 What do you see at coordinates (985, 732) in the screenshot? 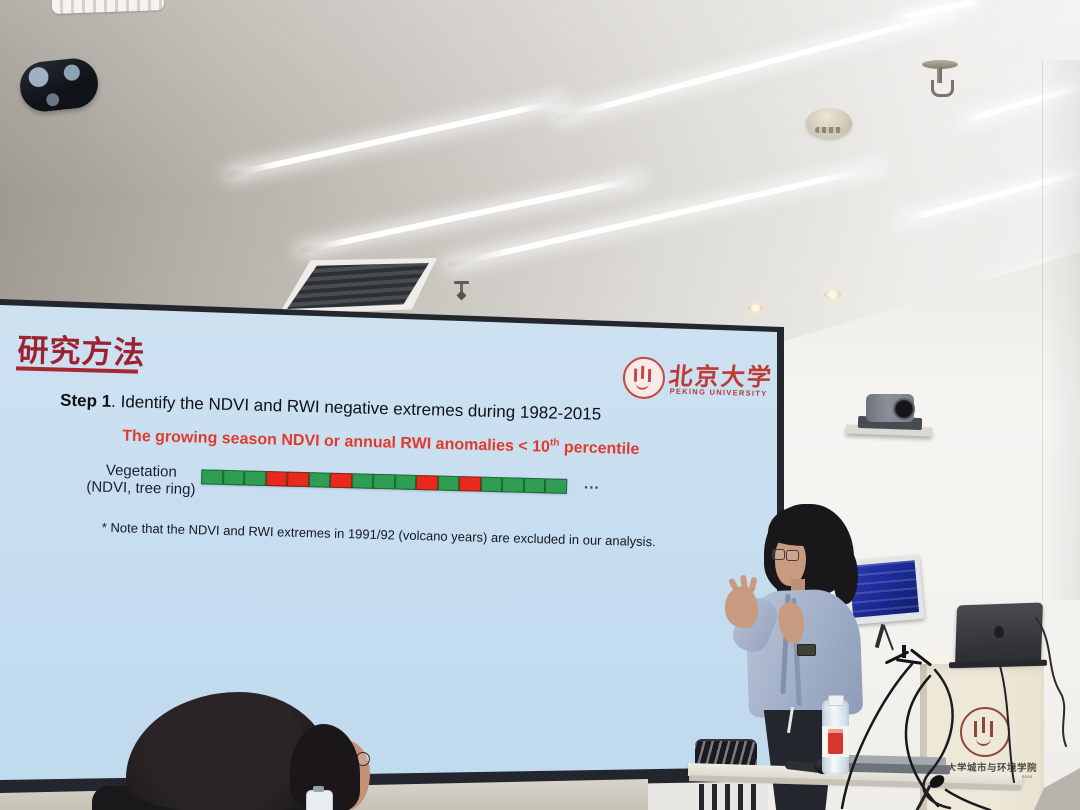
I see `podium-seal-icon` at bounding box center [985, 732].